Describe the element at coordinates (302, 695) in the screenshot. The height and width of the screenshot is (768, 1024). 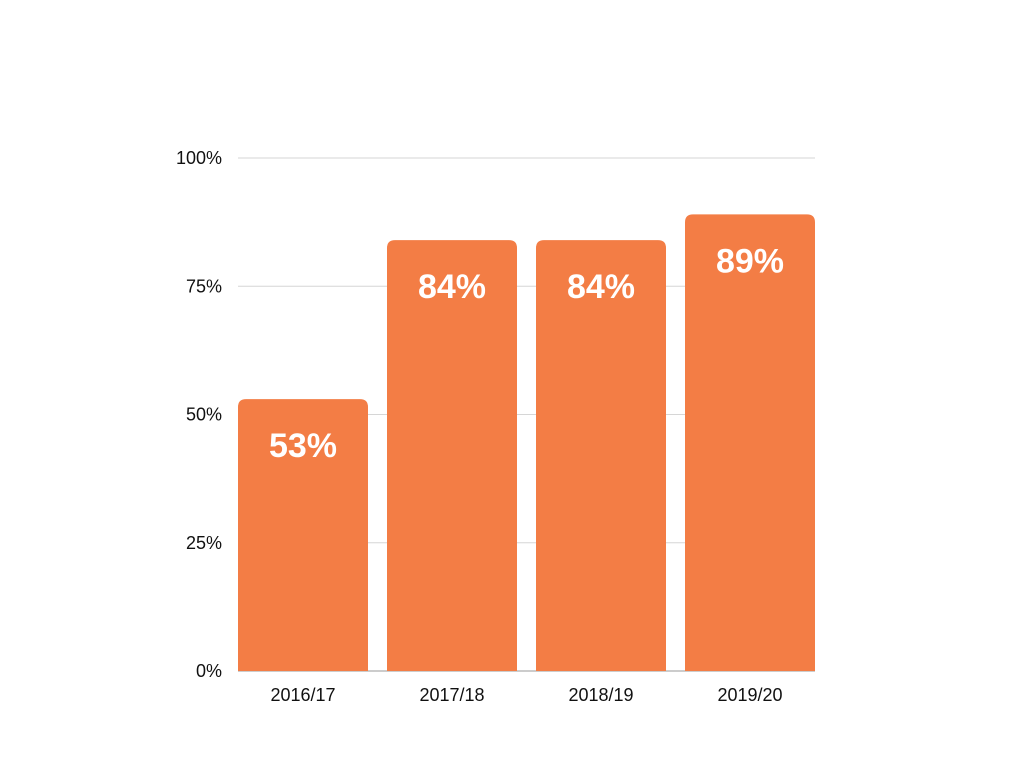
I see `x-tick-label: 2016/17` at that location.